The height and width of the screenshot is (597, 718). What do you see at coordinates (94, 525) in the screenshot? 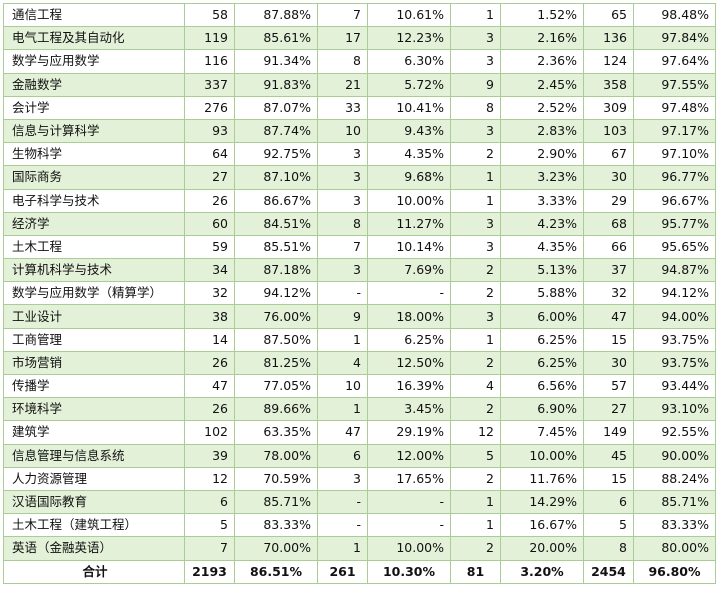
I see `cell-major-name: 土木工程（建筑工程）` at bounding box center [94, 525].